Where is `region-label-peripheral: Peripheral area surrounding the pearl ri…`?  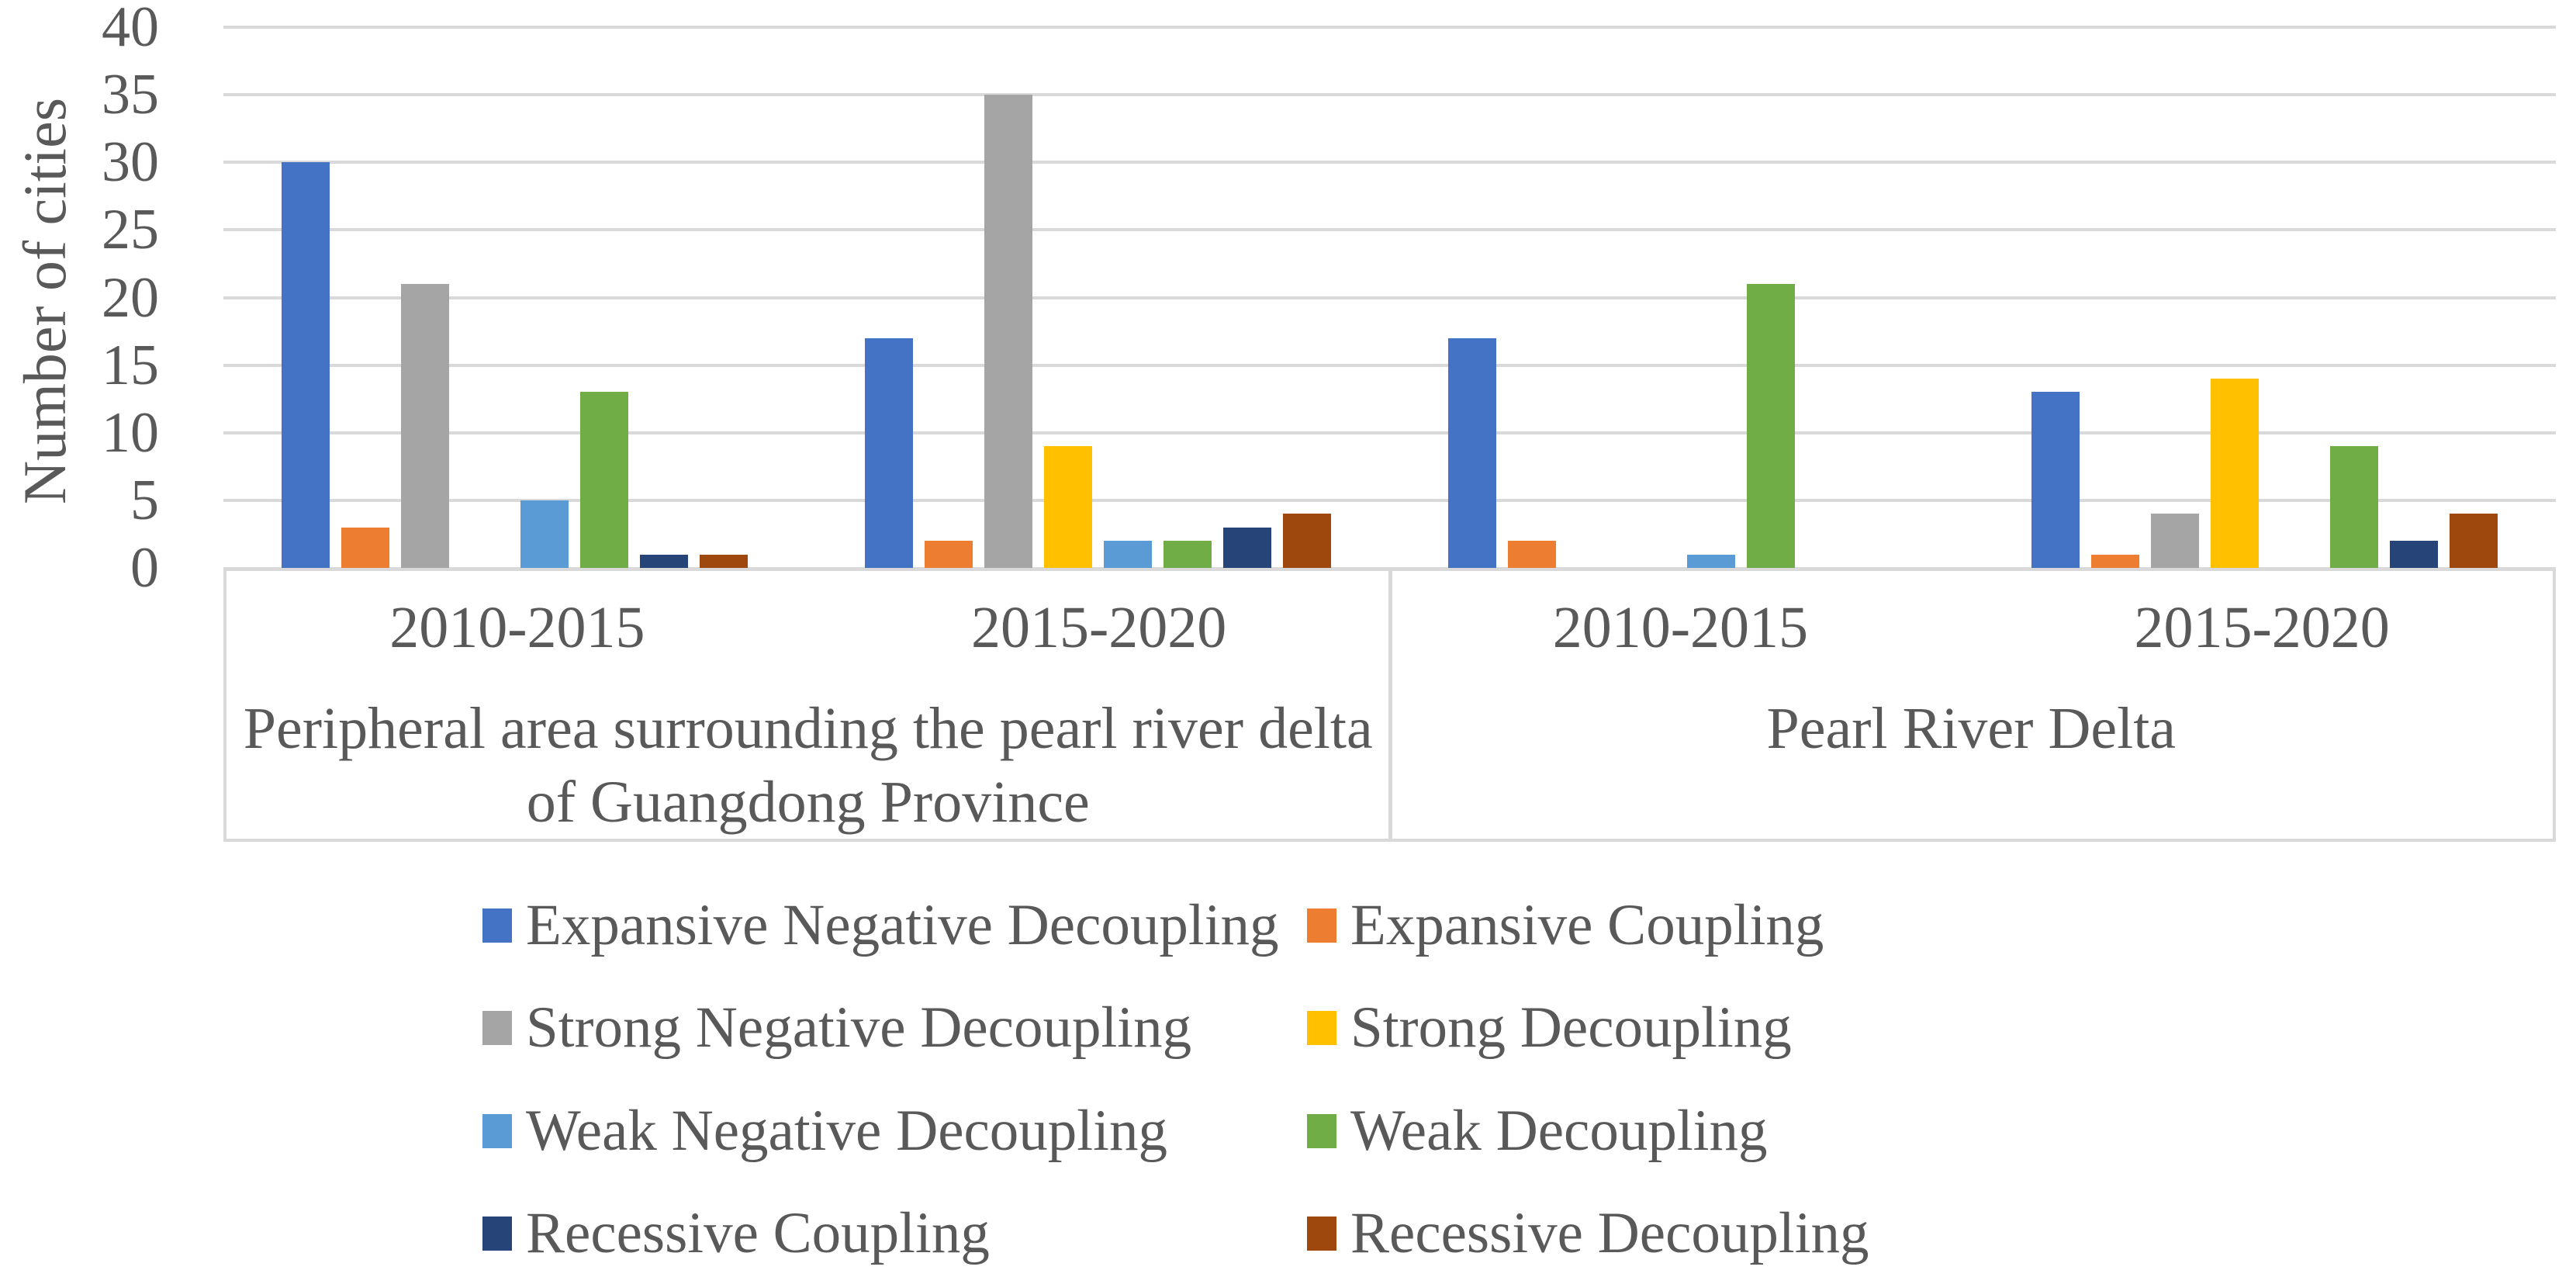
region-label-peripheral: Peripheral area surrounding the pearl ri… is located at coordinates (808, 765).